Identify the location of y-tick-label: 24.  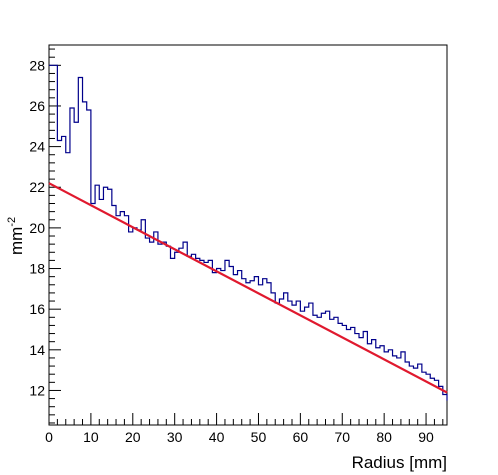
(37, 147).